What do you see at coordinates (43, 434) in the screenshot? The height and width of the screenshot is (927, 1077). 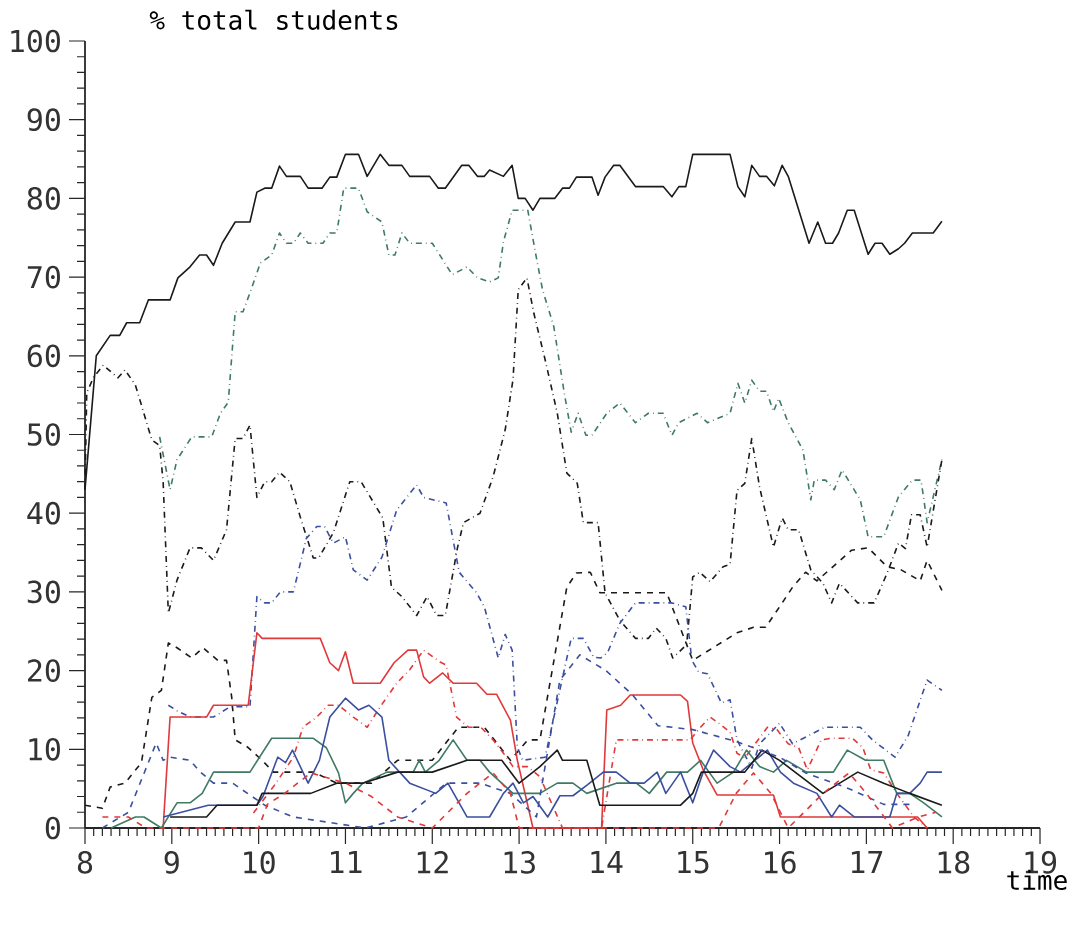 I see `y-tick-label: 50` at bounding box center [43, 434].